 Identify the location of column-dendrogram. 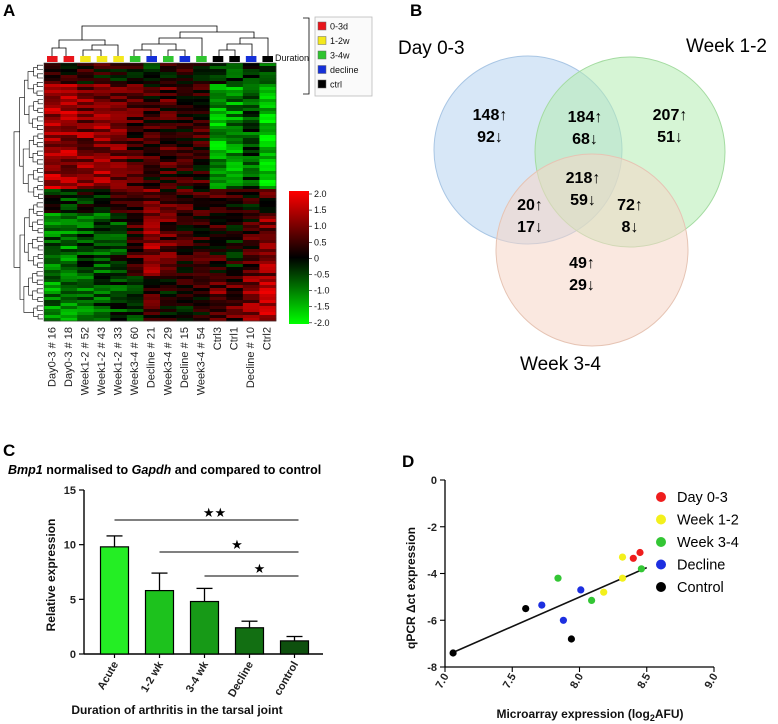
(160, 40).